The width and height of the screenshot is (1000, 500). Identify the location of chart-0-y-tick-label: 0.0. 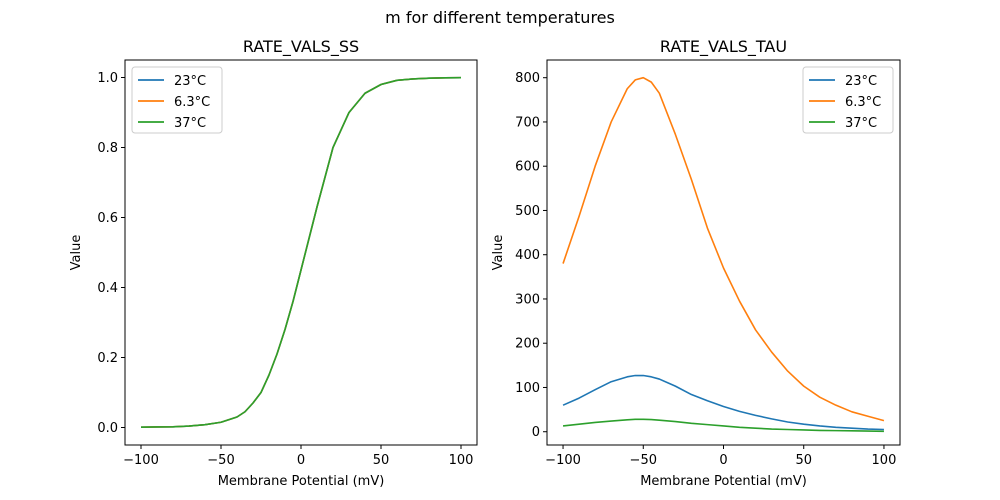
(107, 428).